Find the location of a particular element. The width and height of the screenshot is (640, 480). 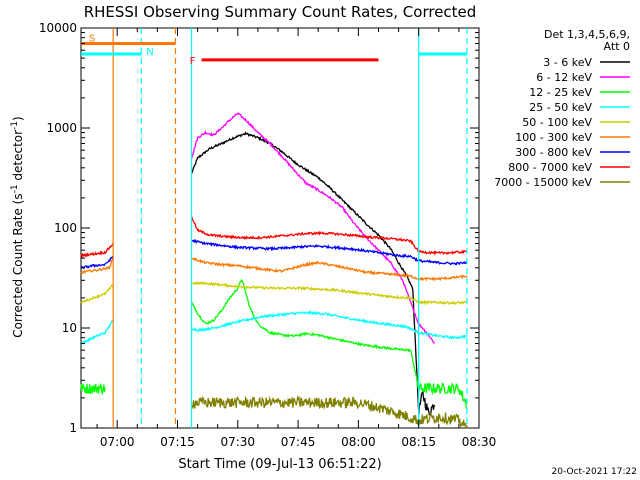

x-tick-label-5: 08:15 is located at coordinates (418, 442).